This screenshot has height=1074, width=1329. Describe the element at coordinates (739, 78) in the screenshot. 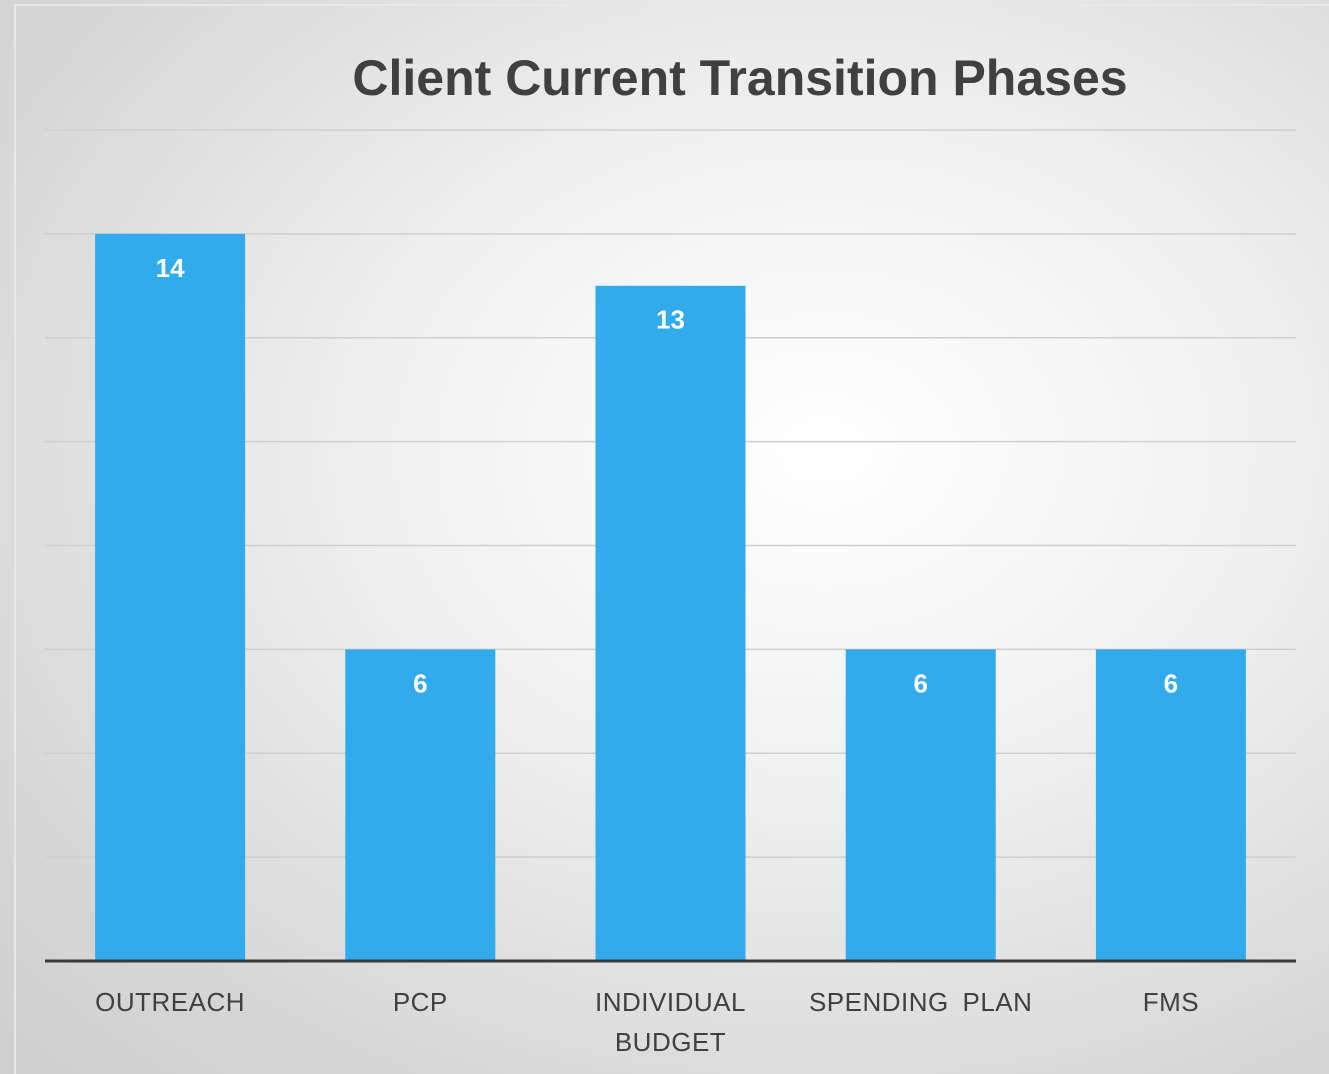

I see `chart-title: Client Current Transition Phases` at that location.